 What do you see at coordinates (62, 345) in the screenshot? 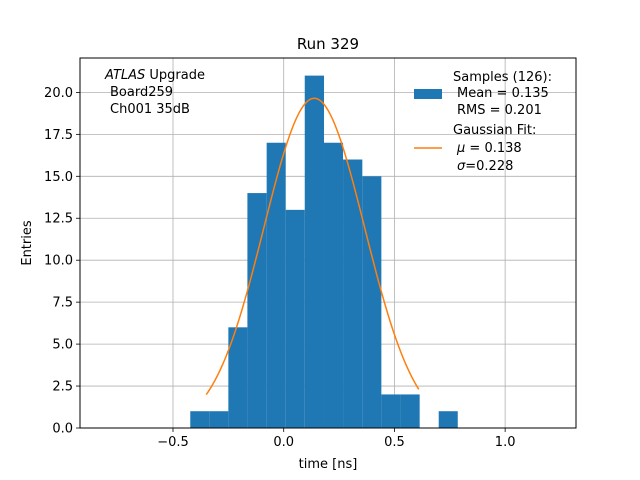
I see `y-tick-label: 5.0` at bounding box center [62, 345].